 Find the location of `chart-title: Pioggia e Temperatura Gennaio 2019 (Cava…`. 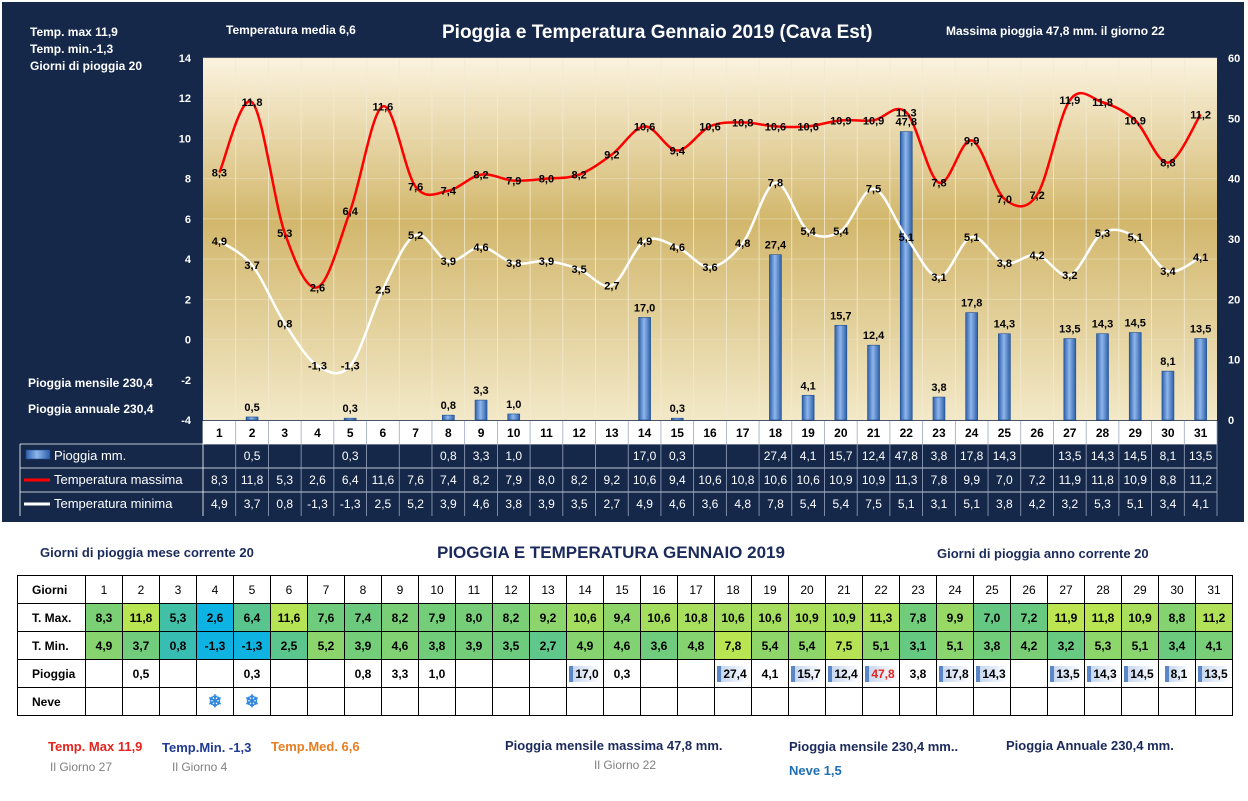

chart-title: Pioggia e Temperatura Gennaio 2019 (Cava… is located at coordinates (657, 32).